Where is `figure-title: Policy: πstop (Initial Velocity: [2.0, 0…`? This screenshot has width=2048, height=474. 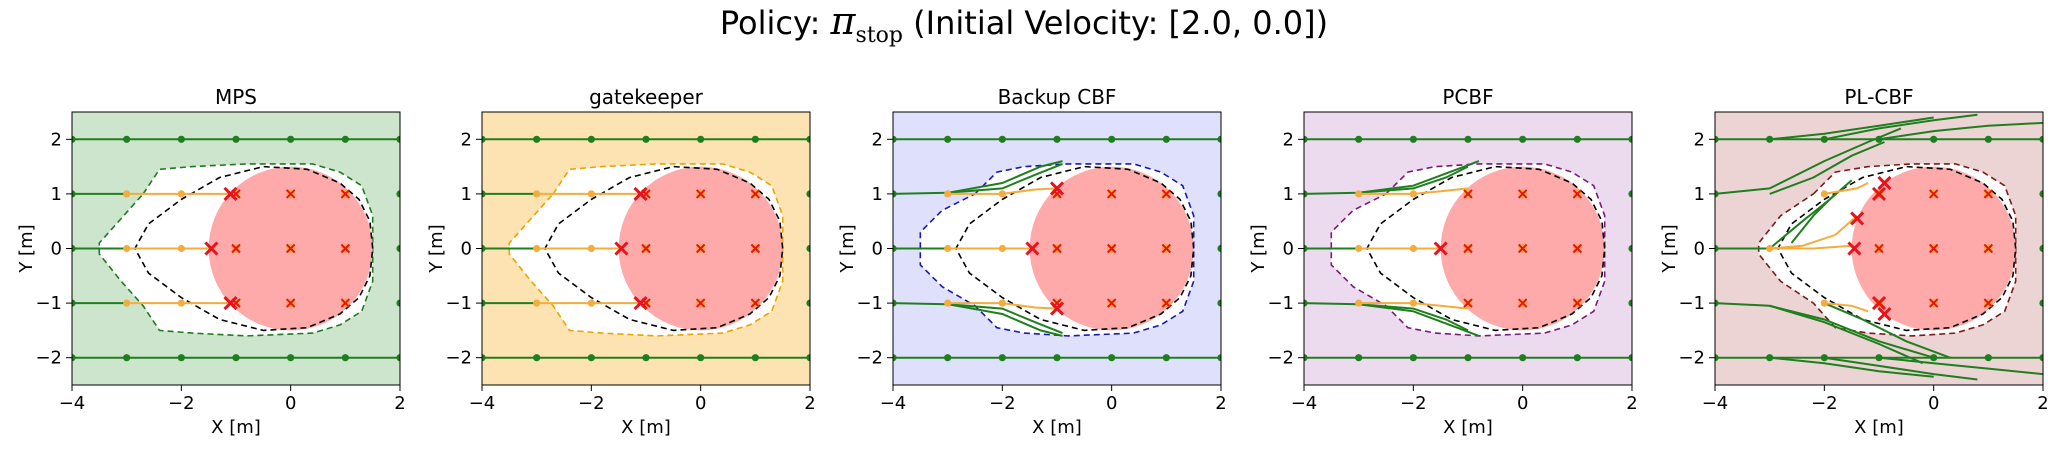 figure-title: Policy: πstop (Initial Velocity: [2.0, 0… is located at coordinates (1024, 24).